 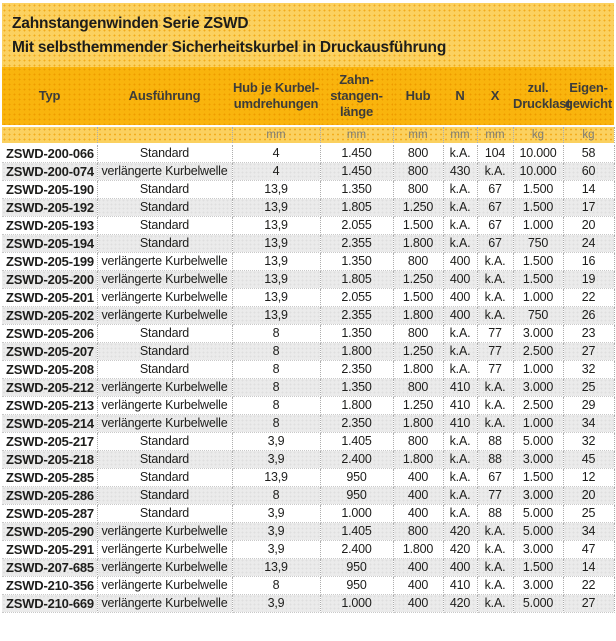 I want to click on cell-eigengewicht: 27, so click(x=589, y=351).